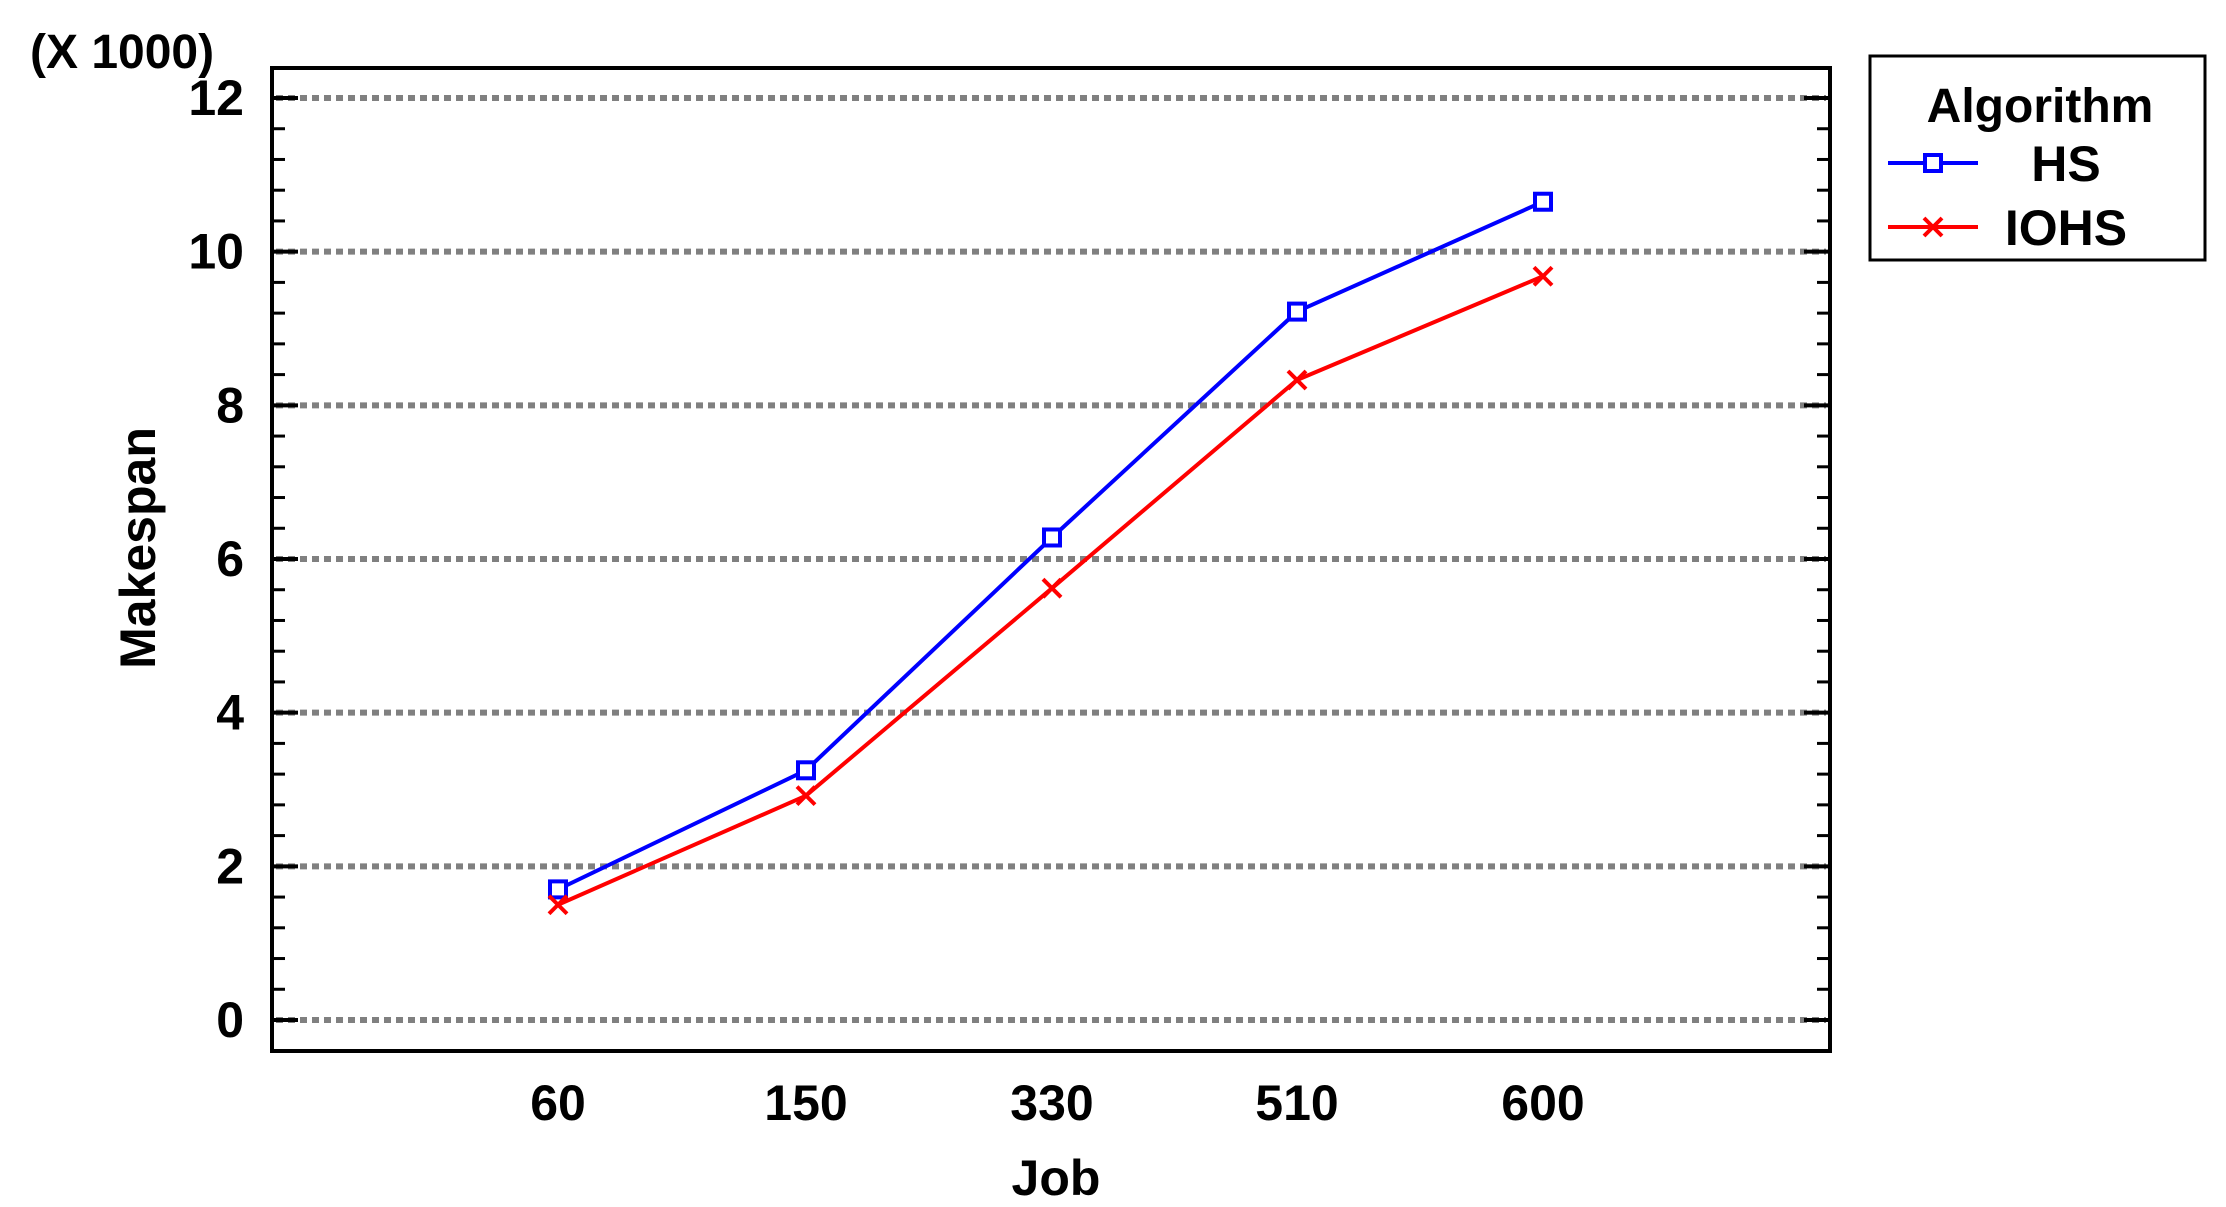 The height and width of the screenshot is (1207, 2226). What do you see at coordinates (1051, 1103) in the screenshot?
I see `x-tick-label: 330` at bounding box center [1051, 1103].